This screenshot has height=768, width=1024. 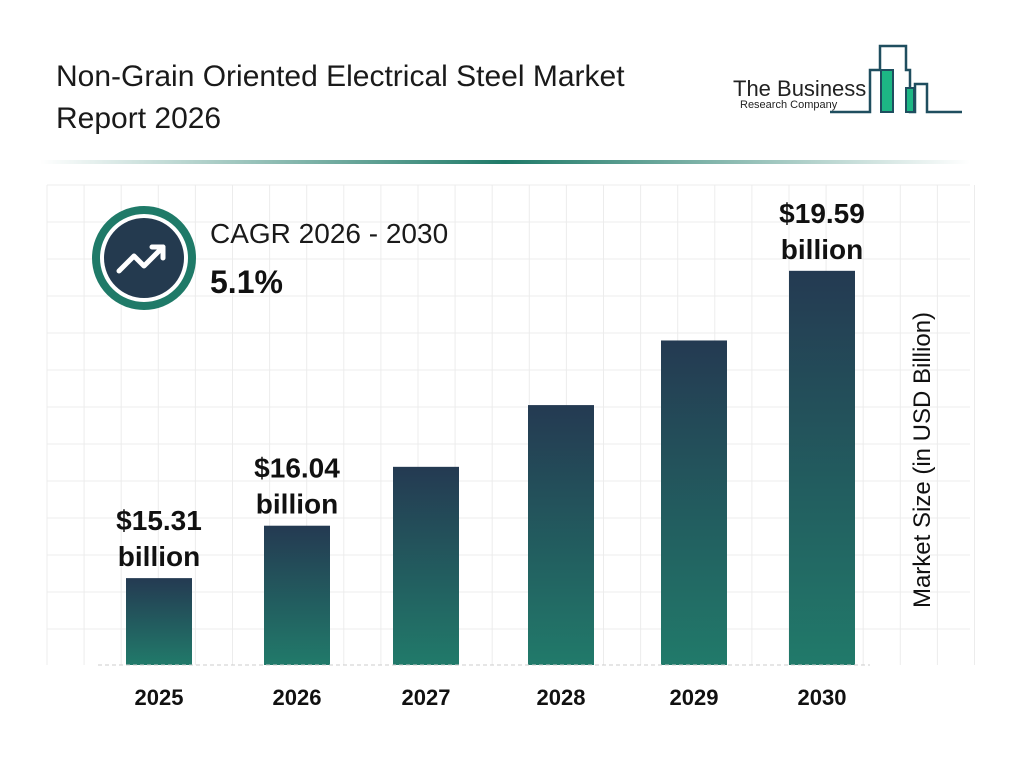 I want to click on header-divider, so click(x=505, y=162).